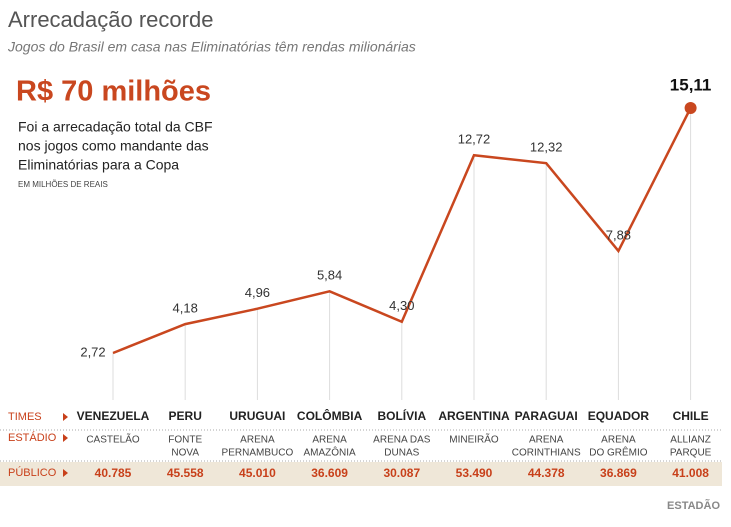 This screenshot has height=527, width=731. What do you see at coordinates (185, 473) in the screenshot?
I see `attendance: 45.558` at bounding box center [185, 473].